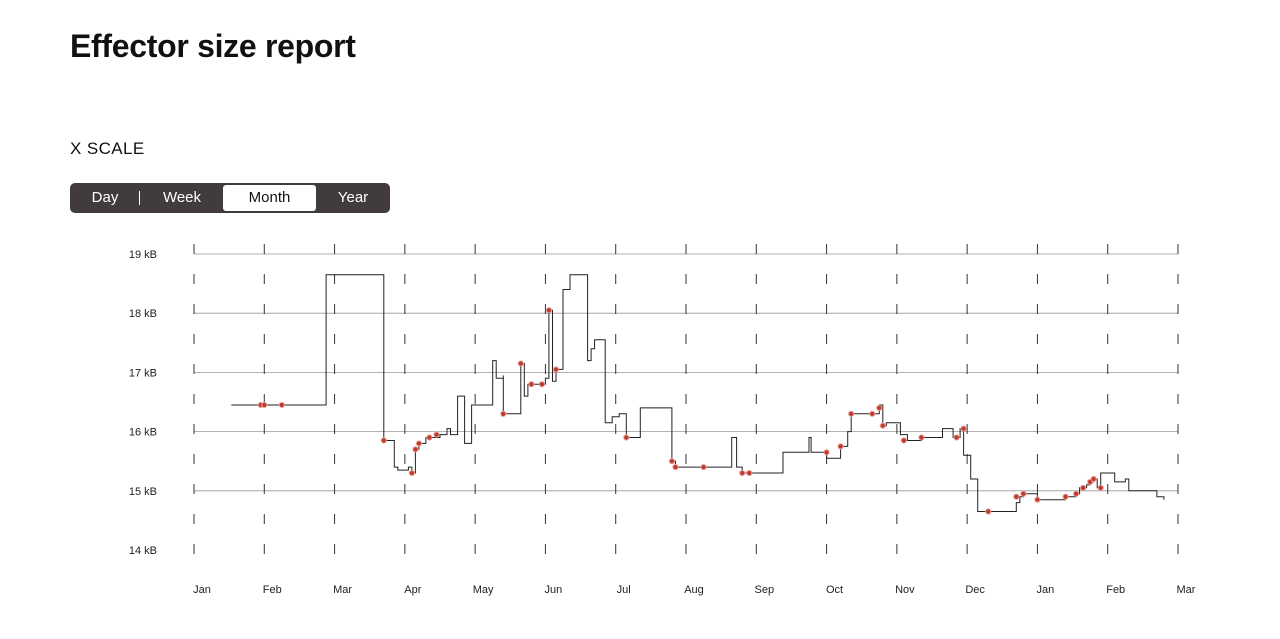  Describe the element at coordinates (143, 403) in the screenshot. I see `y-axis-labels: 19 kB 18 kB 17 kB 16 kB 15 kB 14 kB` at that location.